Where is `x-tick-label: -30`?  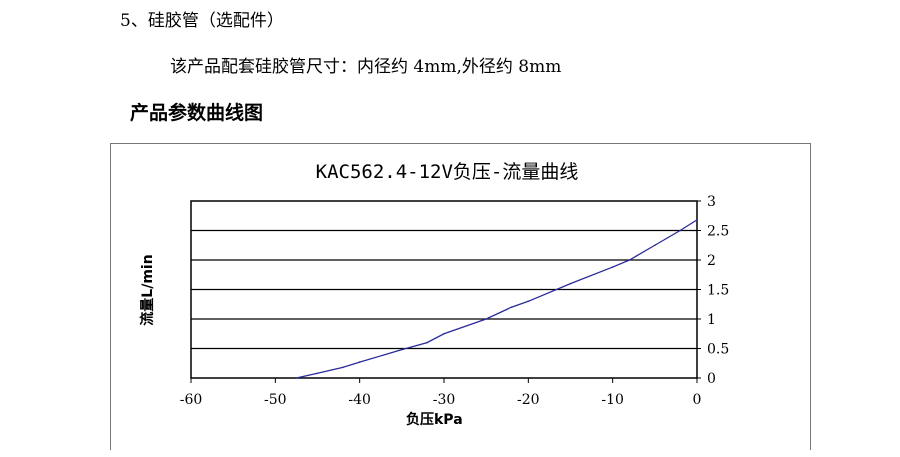
x-tick-label: -30 is located at coordinates (444, 400).